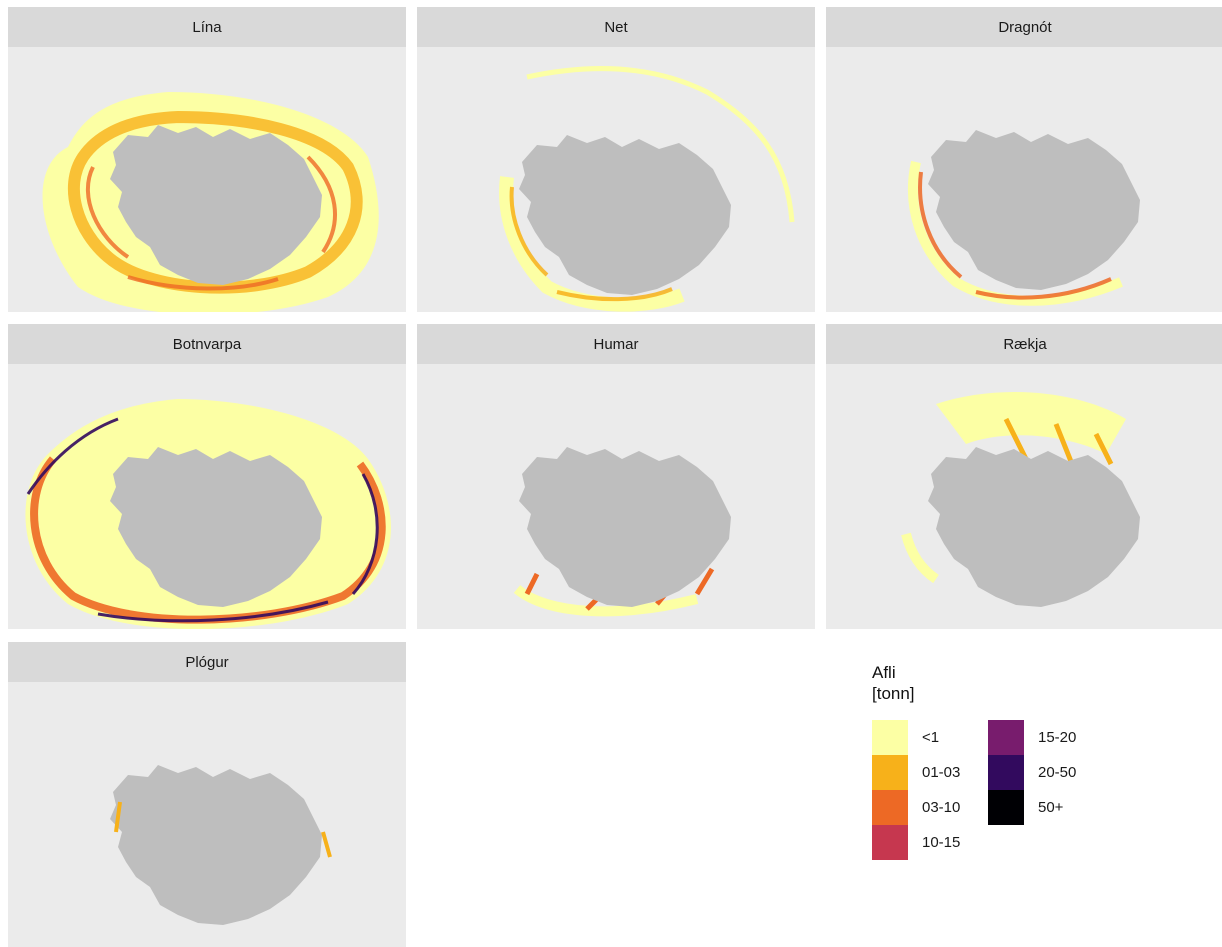 Image resolution: width=1222 pixels, height=947 pixels. I want to click on map-net, so click(647, 189).